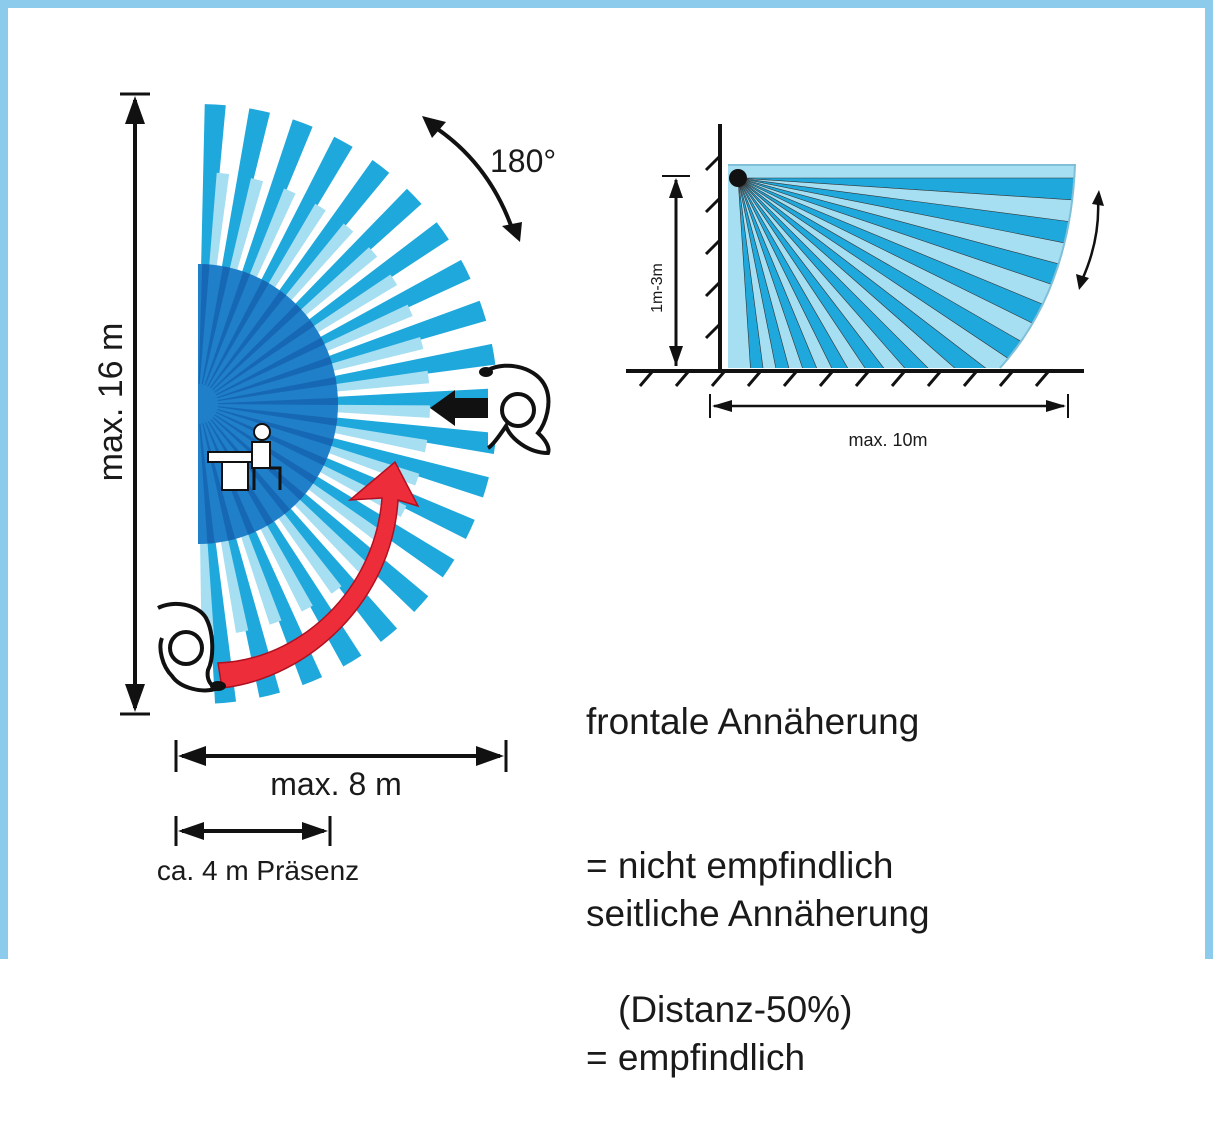  What do you see at coordinates (258, 870) in the screenshot?
I see `presence-label: ca. 4 m Präsenz` at bounding box center [258, 870].